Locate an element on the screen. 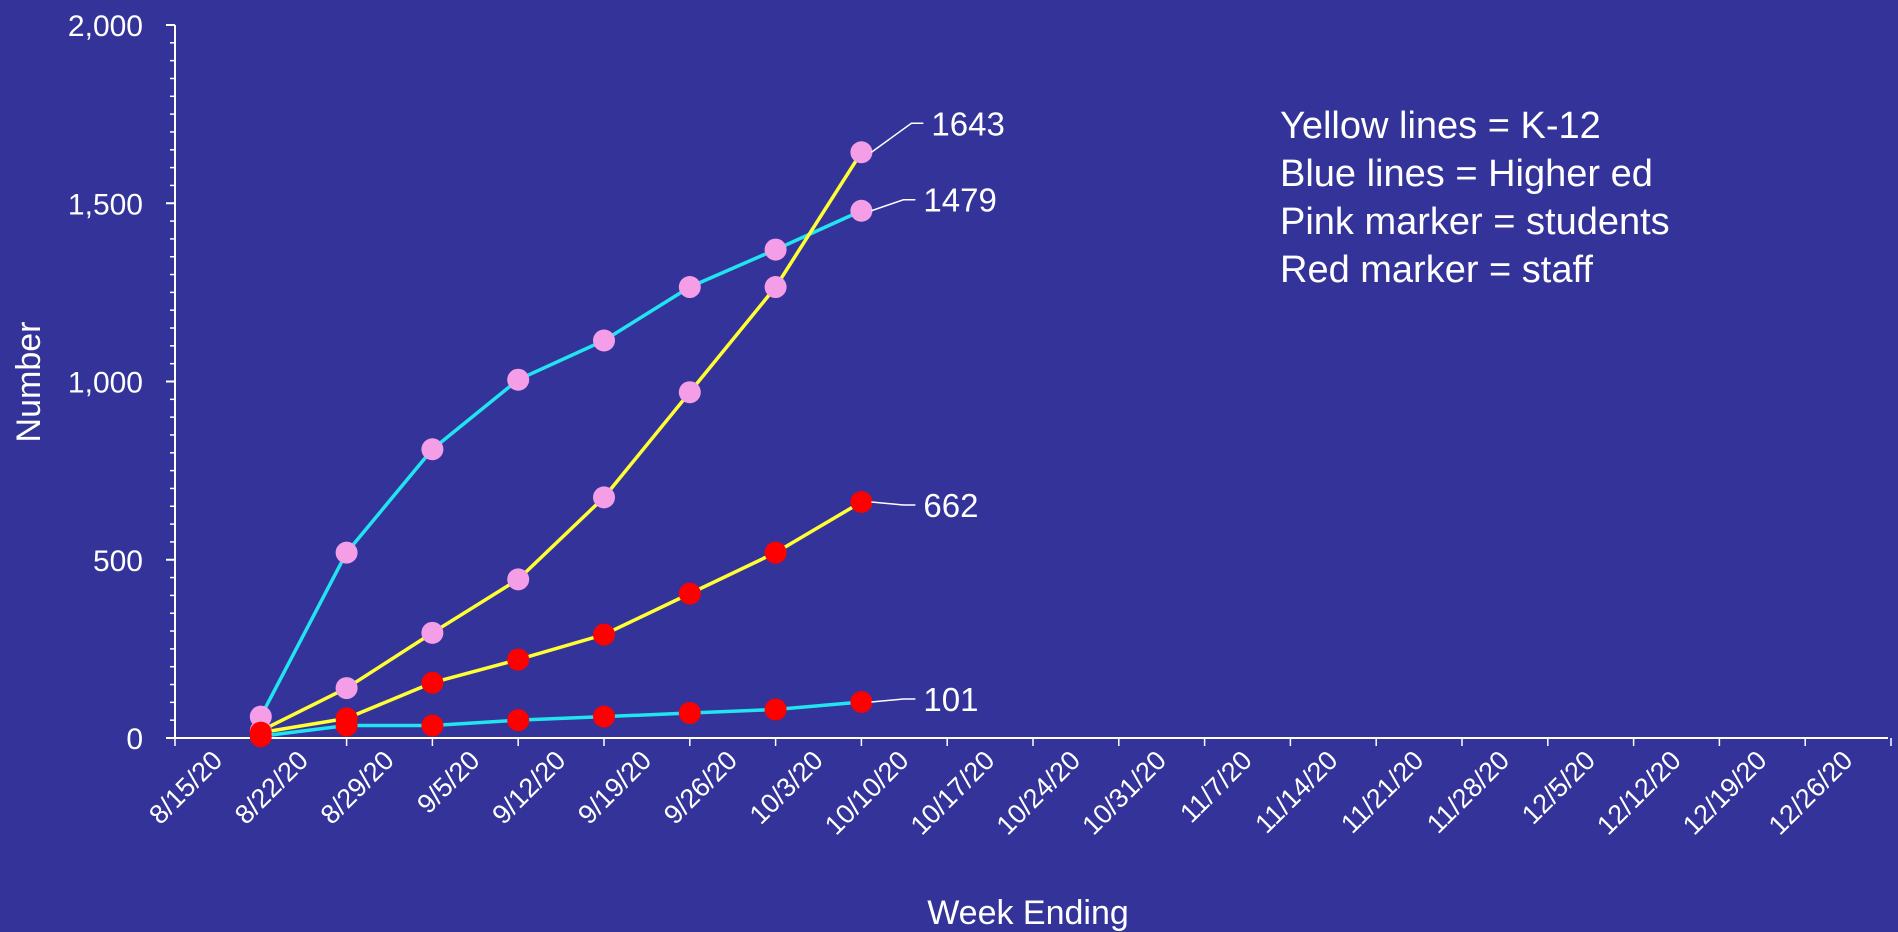  y-axis-title: Number is located at coordinates (29, 382).